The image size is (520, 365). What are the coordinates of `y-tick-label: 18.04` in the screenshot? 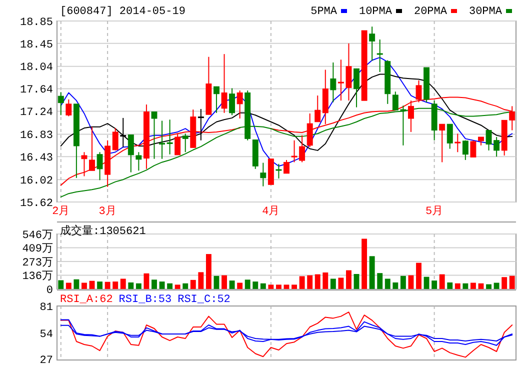 It's located at (37, 68).